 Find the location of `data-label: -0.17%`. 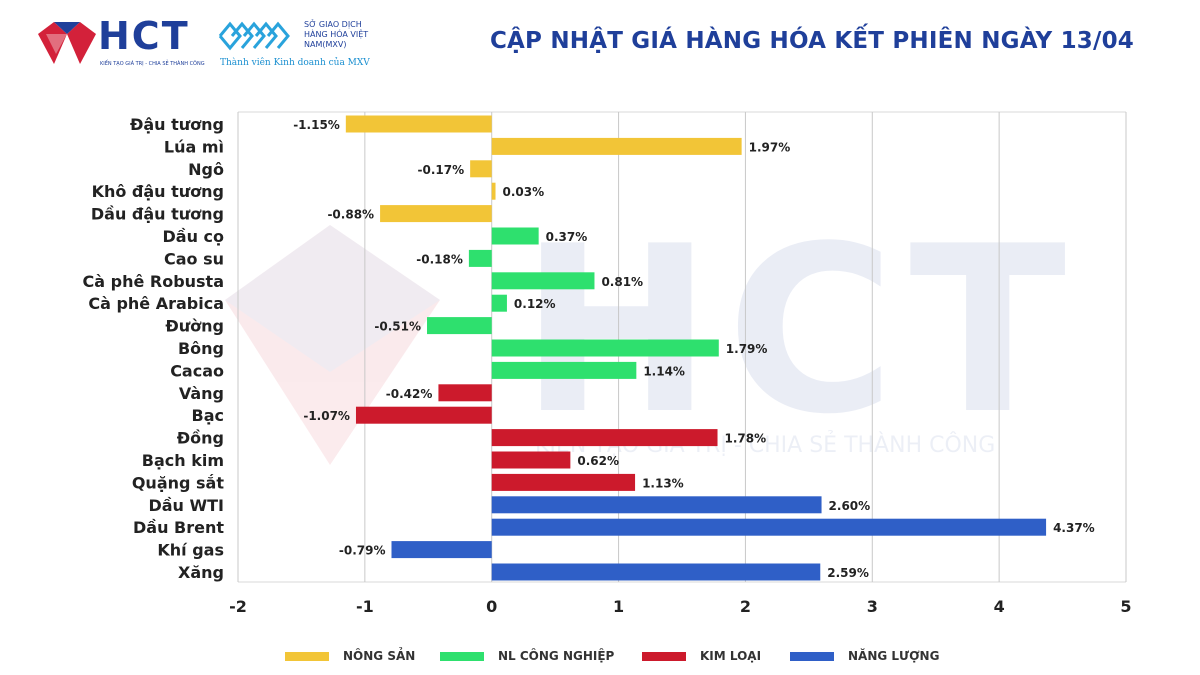

data-label: -0.17% is located at coordinates (441, 170).